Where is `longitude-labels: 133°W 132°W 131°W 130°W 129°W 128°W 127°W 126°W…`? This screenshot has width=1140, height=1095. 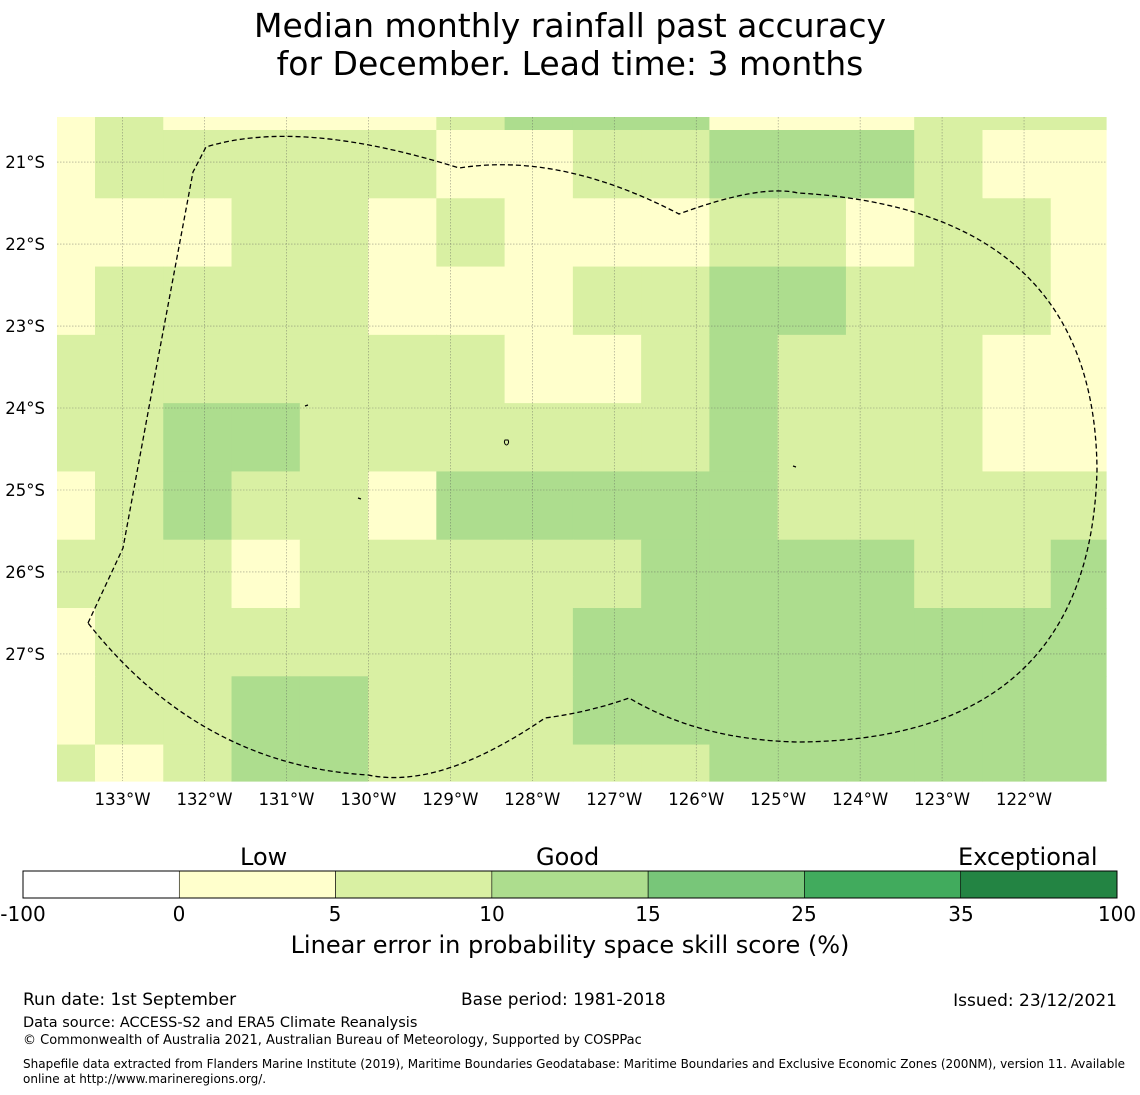
longitude-labels: 133°W 132°W 131°W 130°W 129°W 128°W 127°W 126°W… is located at coordinates (574, 799).